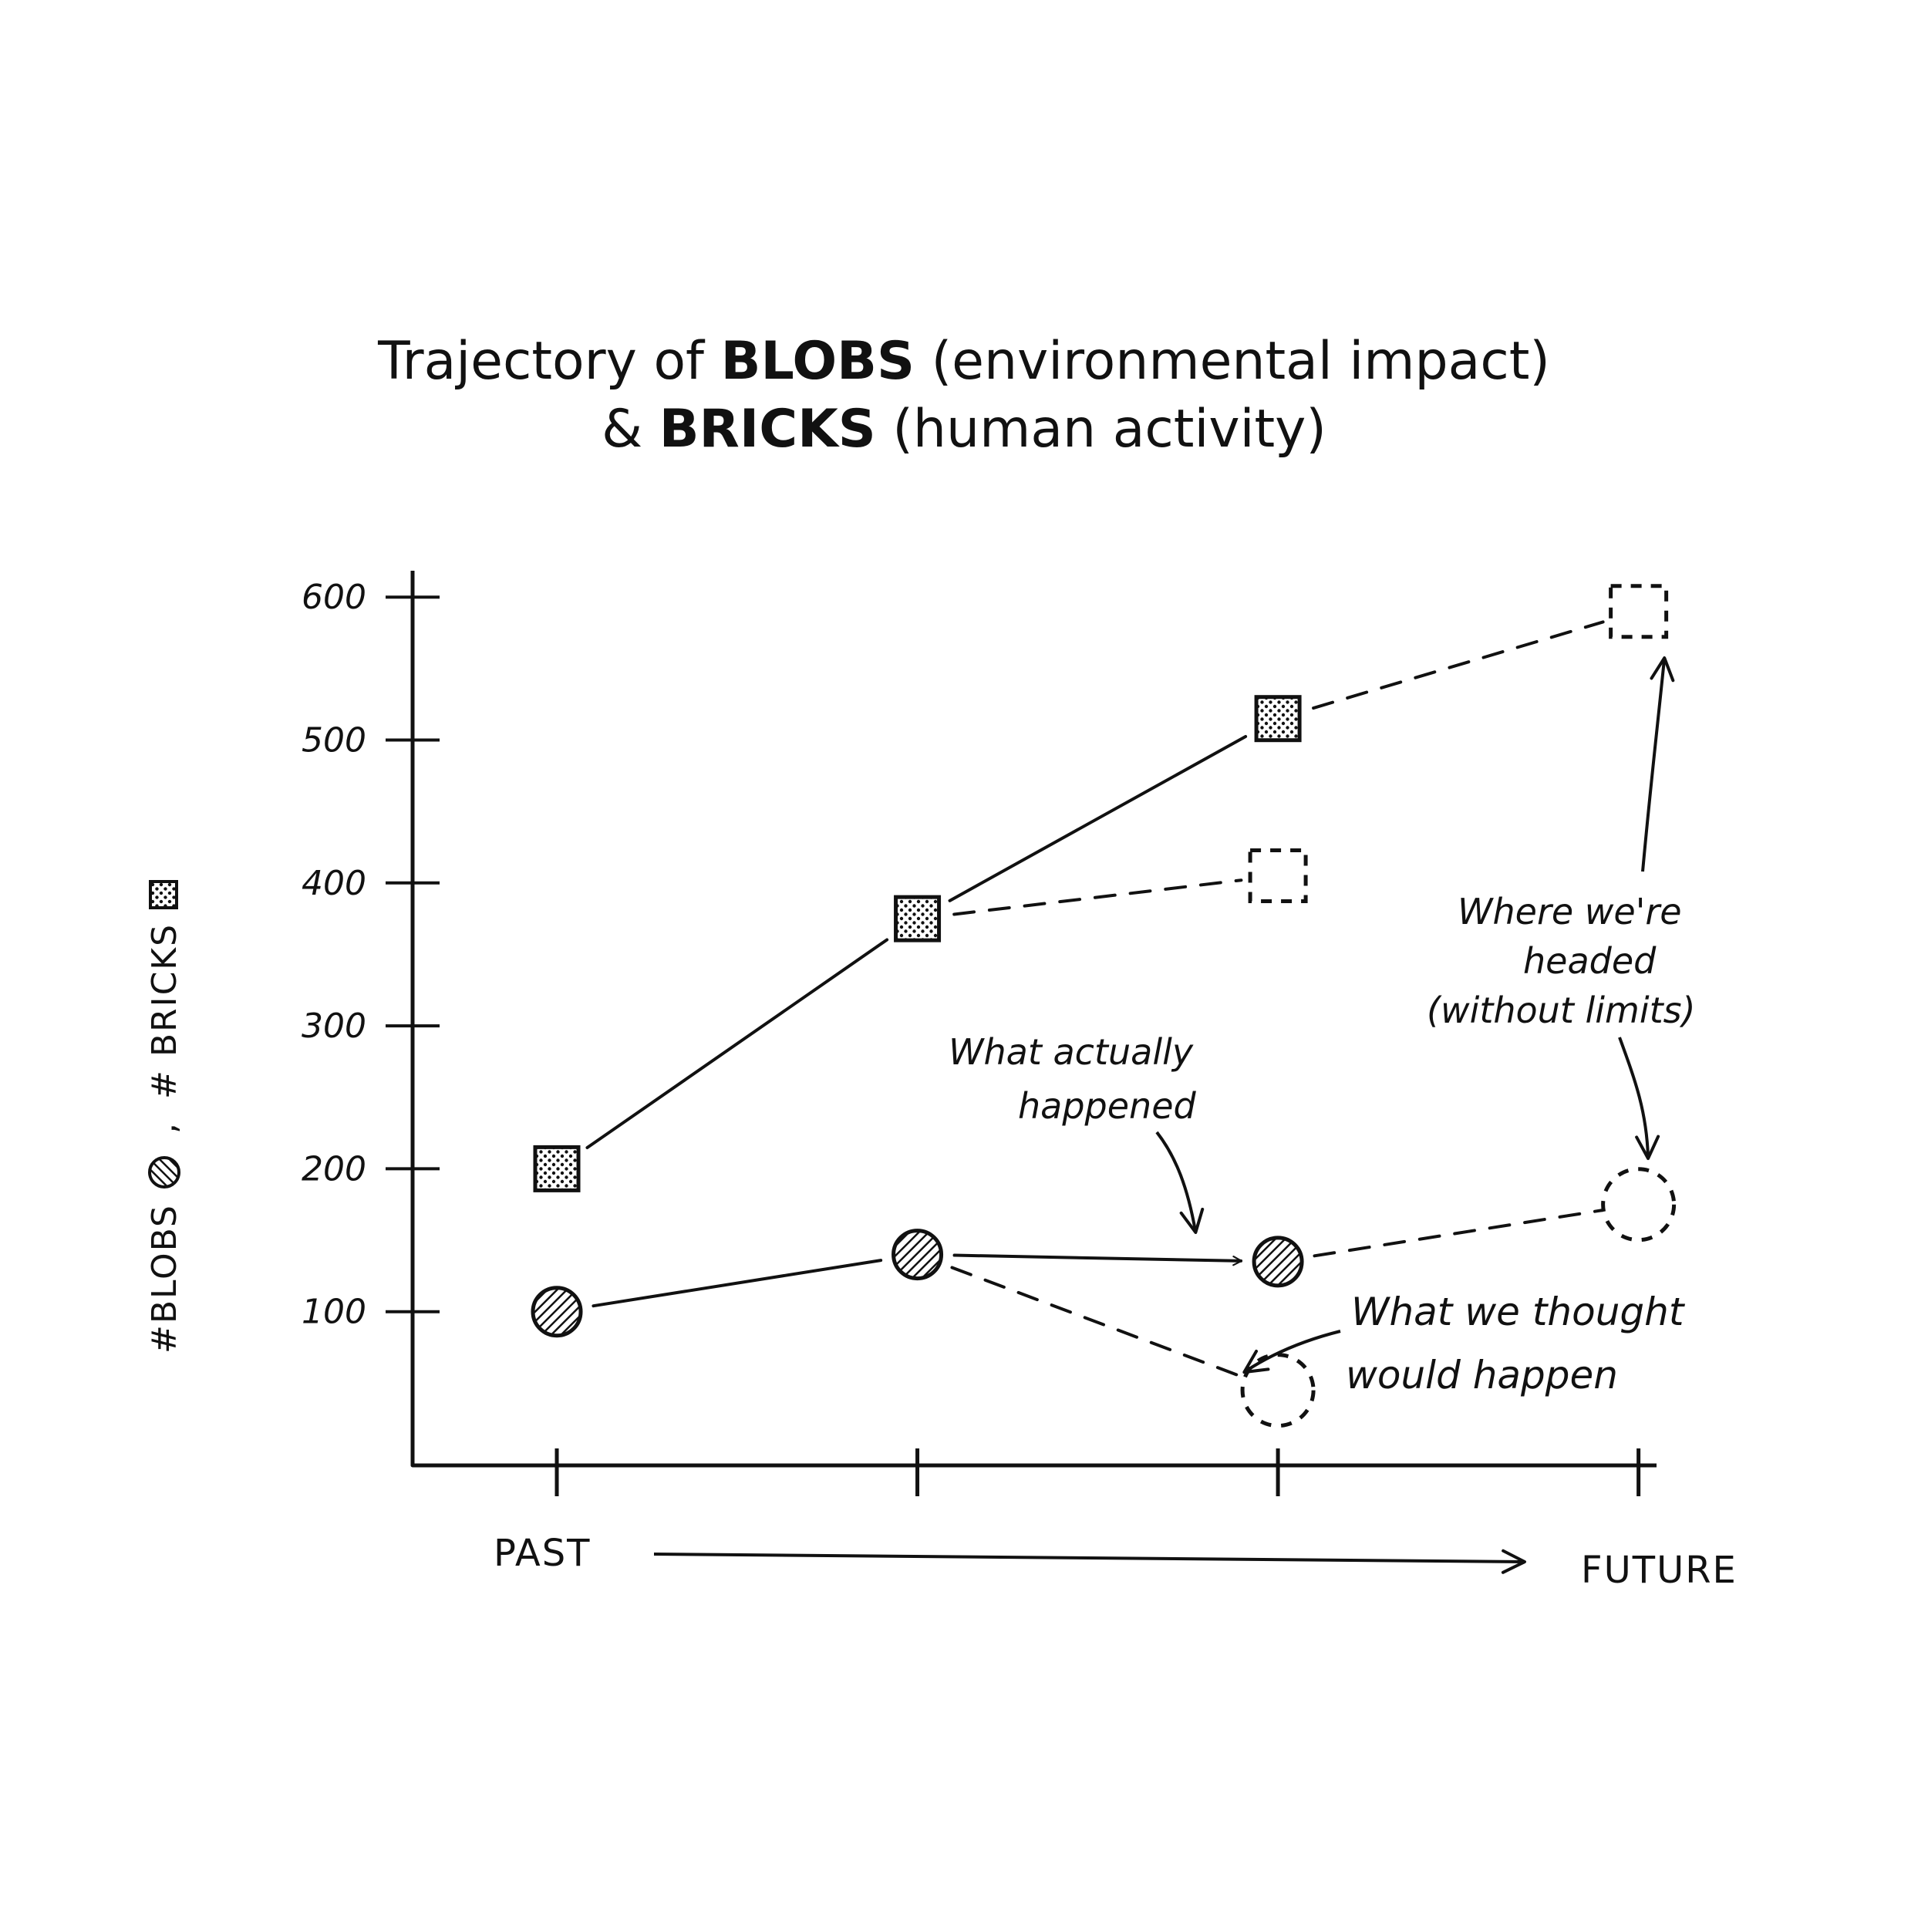 The width and height of the screenshot is (1928, 1932). What do you see at coordinates (1570, 911) in the screenshot?
I see `annotation-headed-line-1: Where we're` at bounding box center [1570, 911].